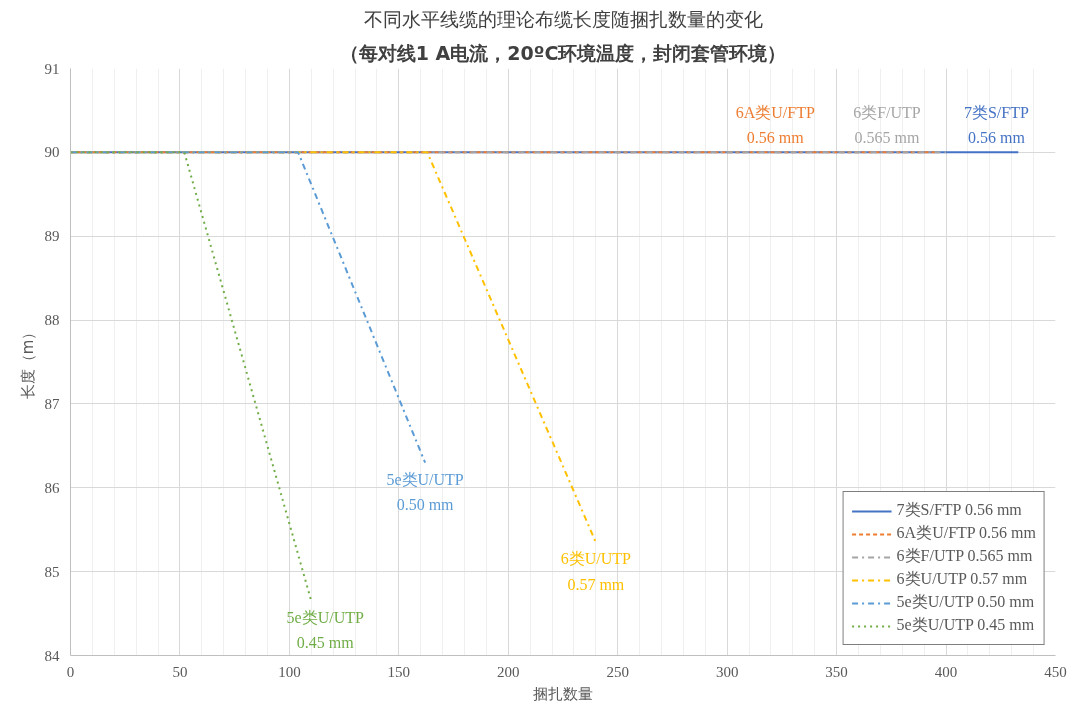 Image resolution: width=1080 pixels, height=711 pixels. I want to click on legend-label: 6类U/UTP 0.57 mm, so click(962, 579).